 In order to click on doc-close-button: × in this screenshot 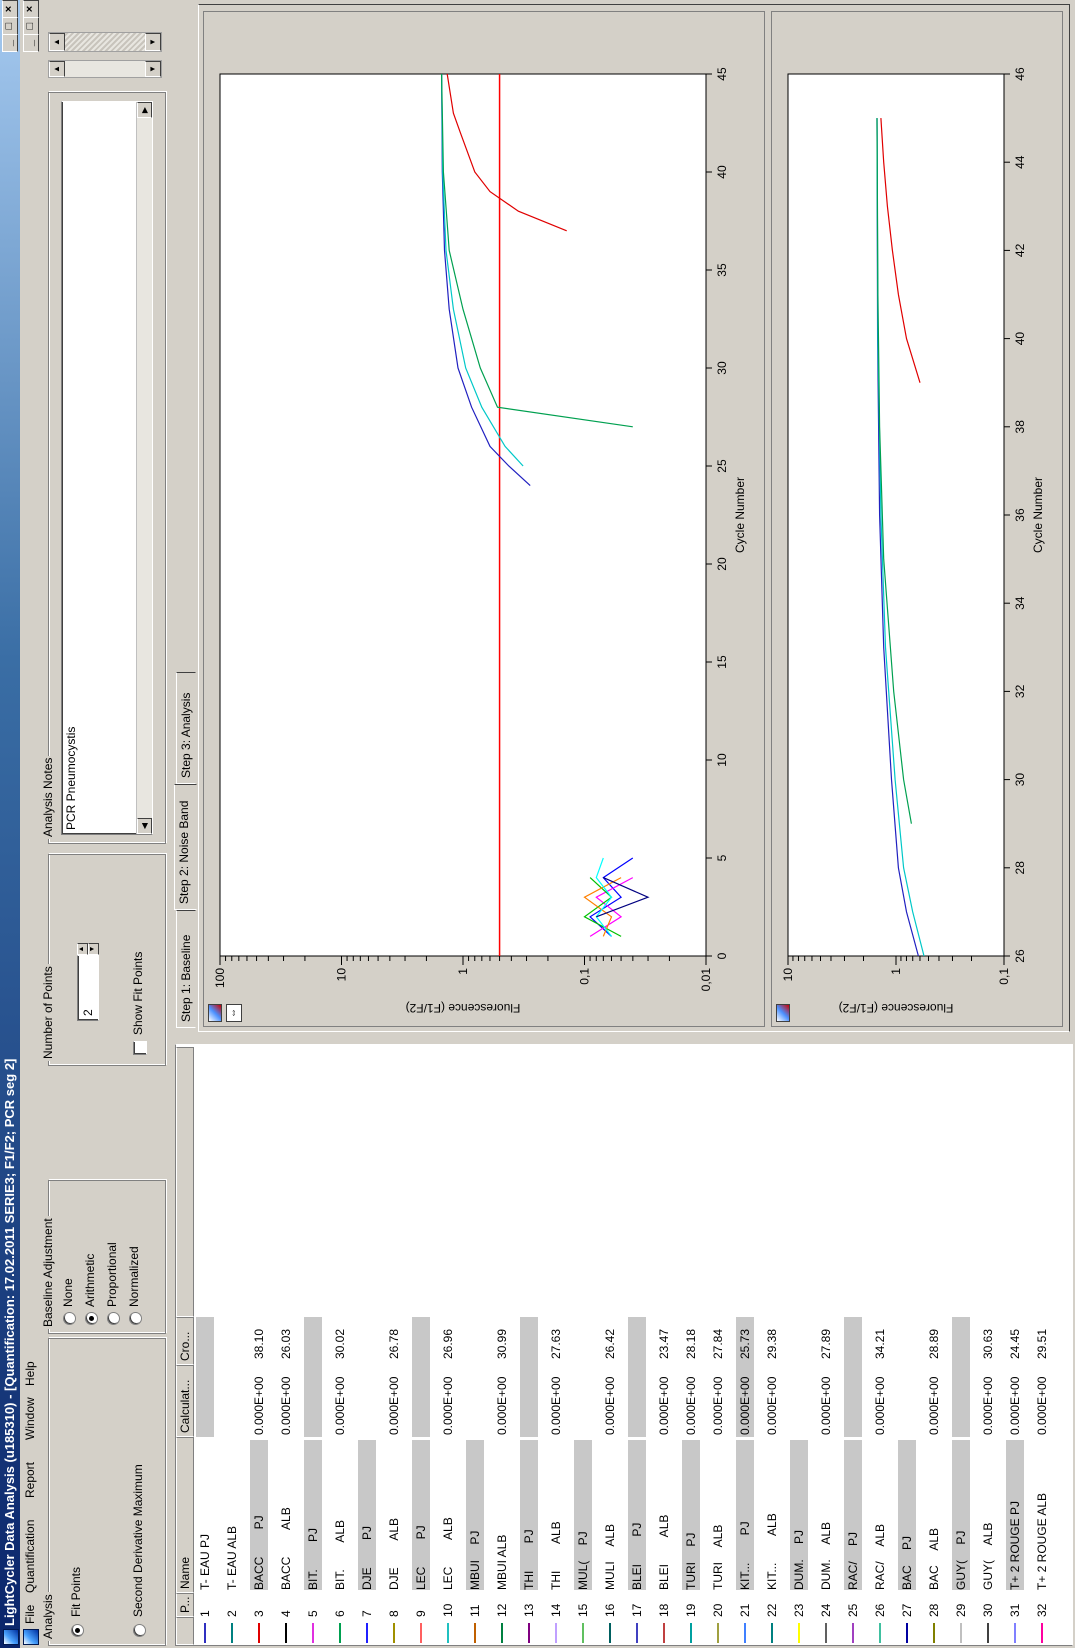, I will do `click(31, 9)`.